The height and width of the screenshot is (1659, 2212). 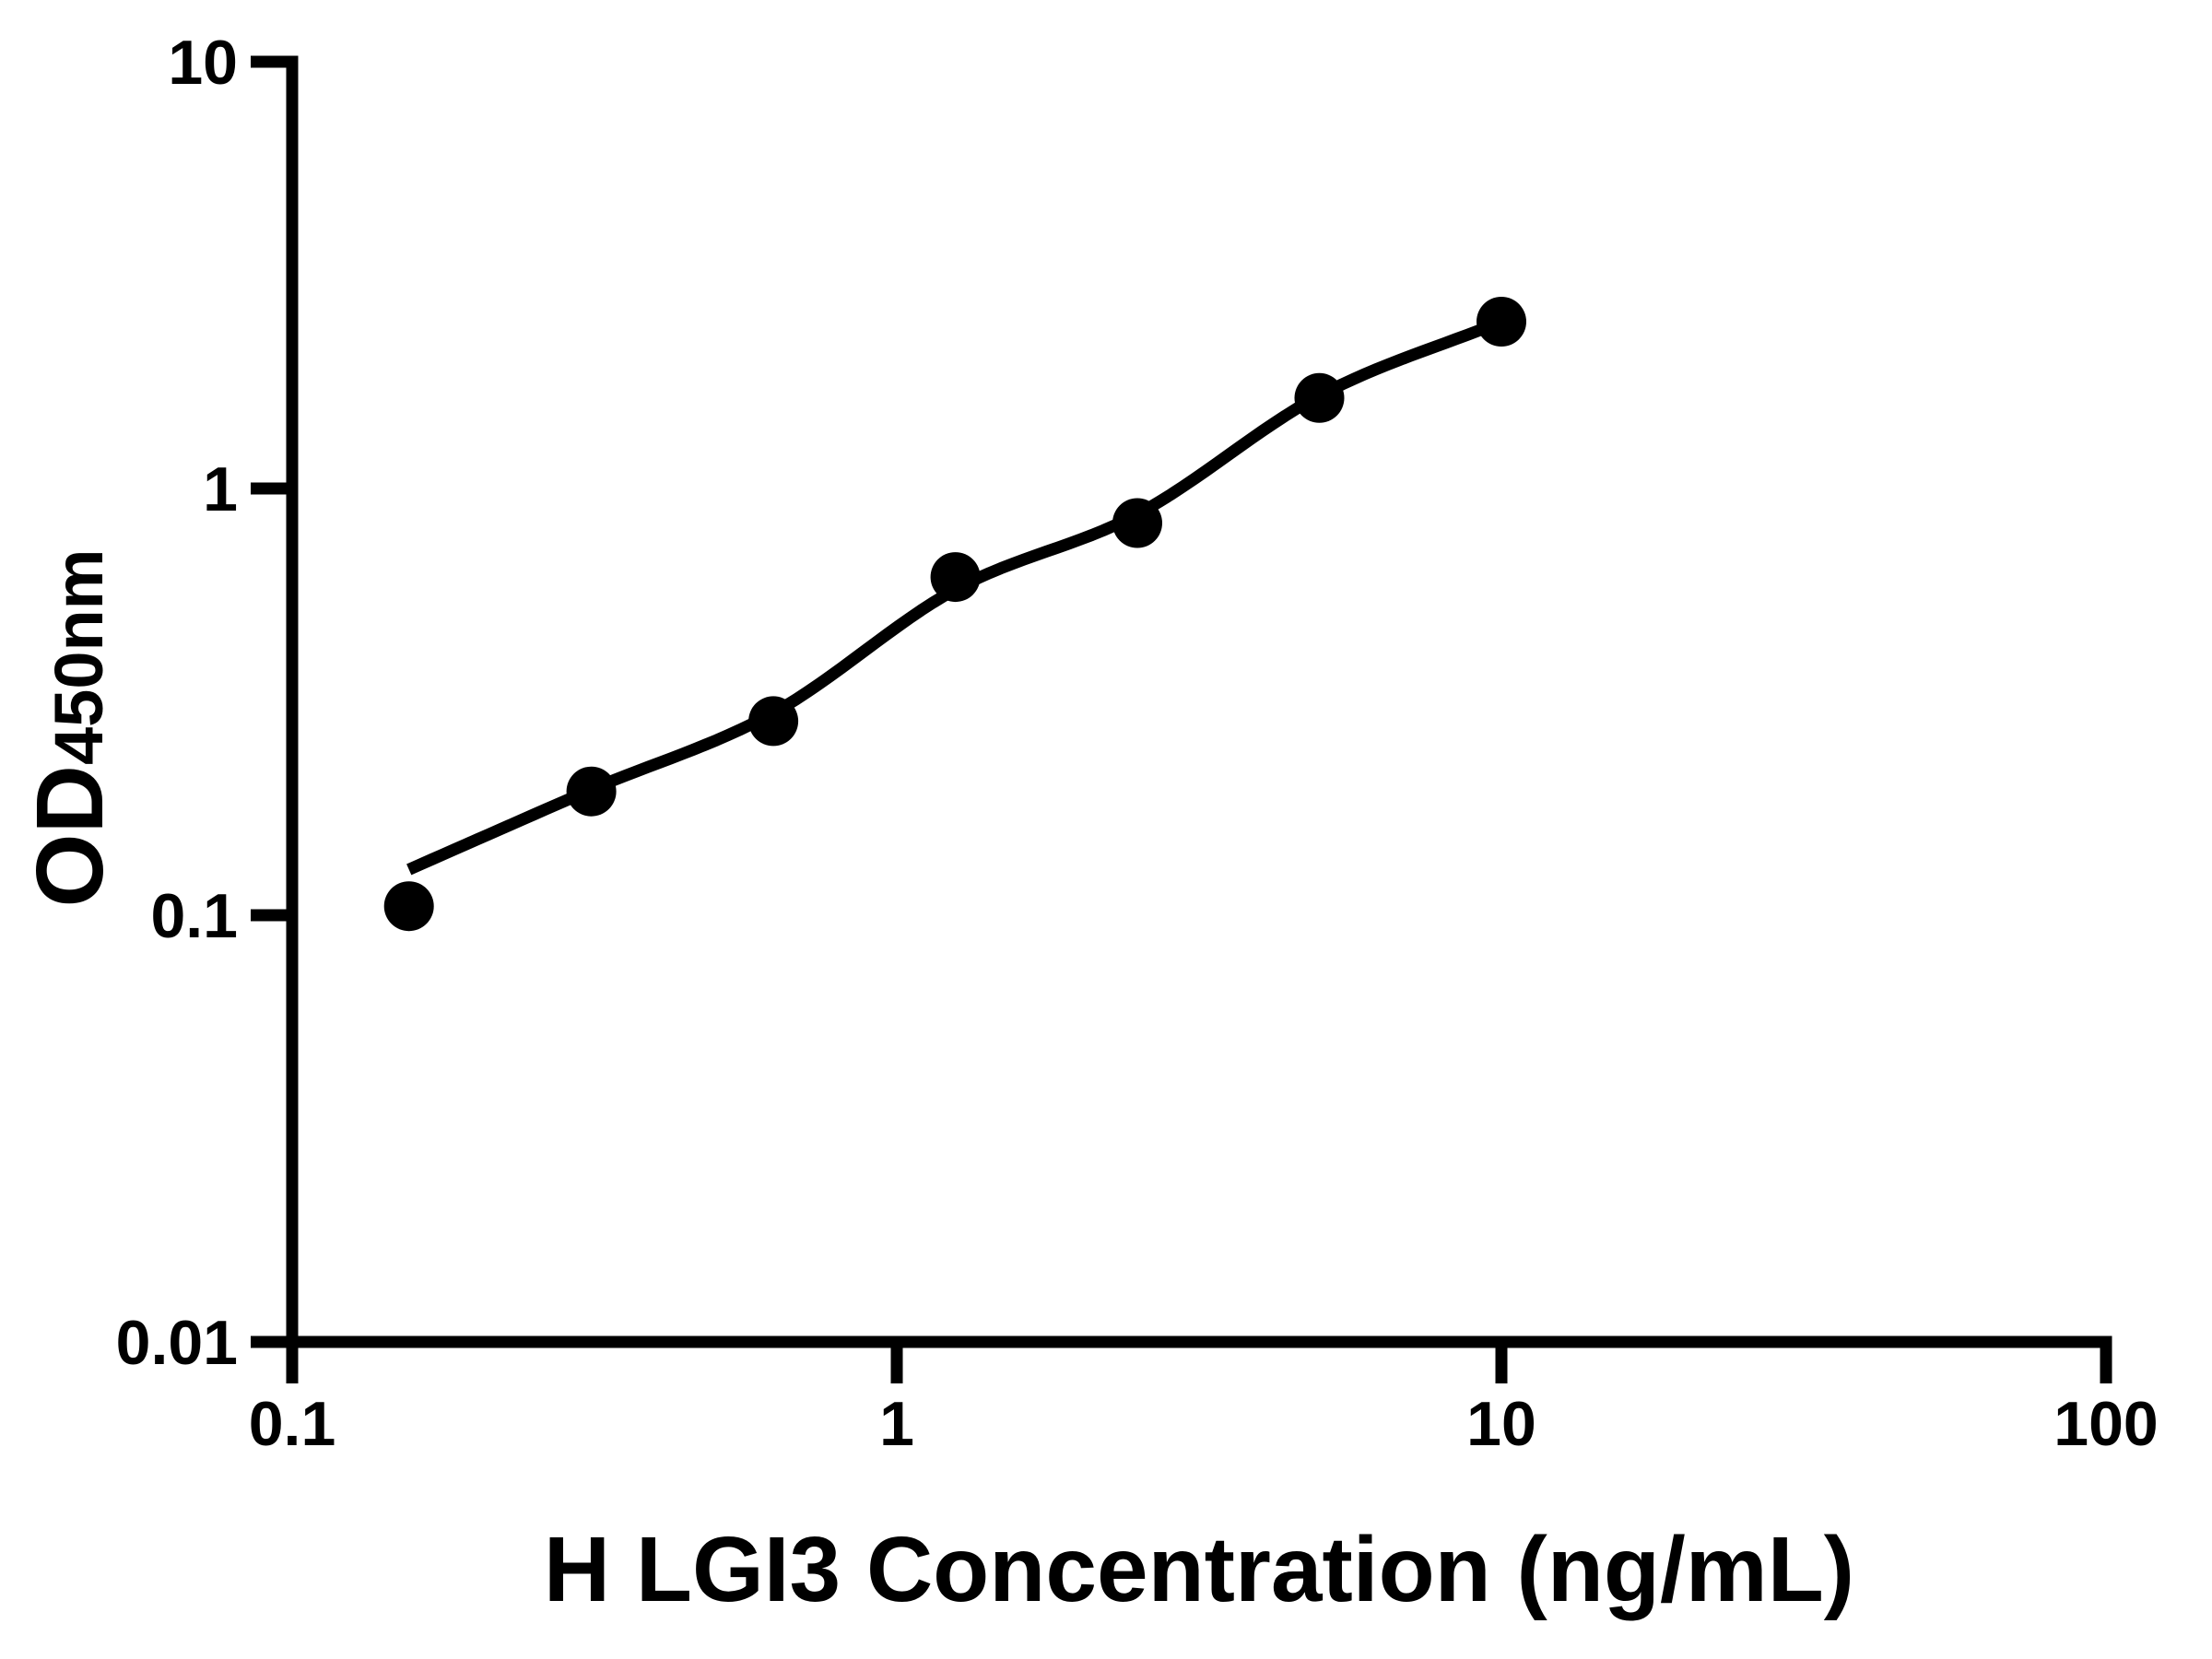 What do you see at coordinates (177, 703) in the screenshot?
I see `y-tick-labels: 0.01 0.1 1 10` at bounding box center [177, 703].